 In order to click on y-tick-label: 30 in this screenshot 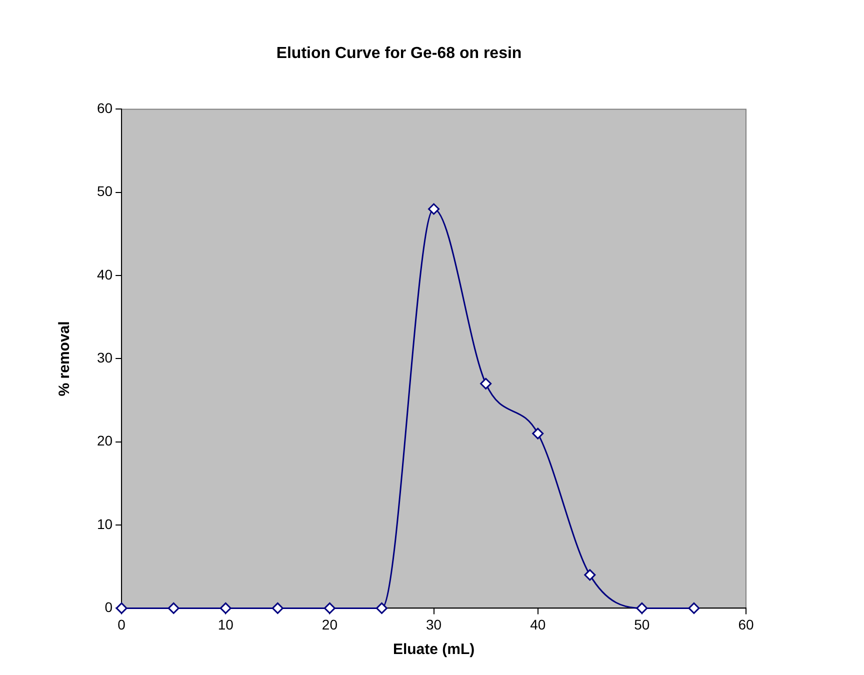, I will do `click(104, 358)`.